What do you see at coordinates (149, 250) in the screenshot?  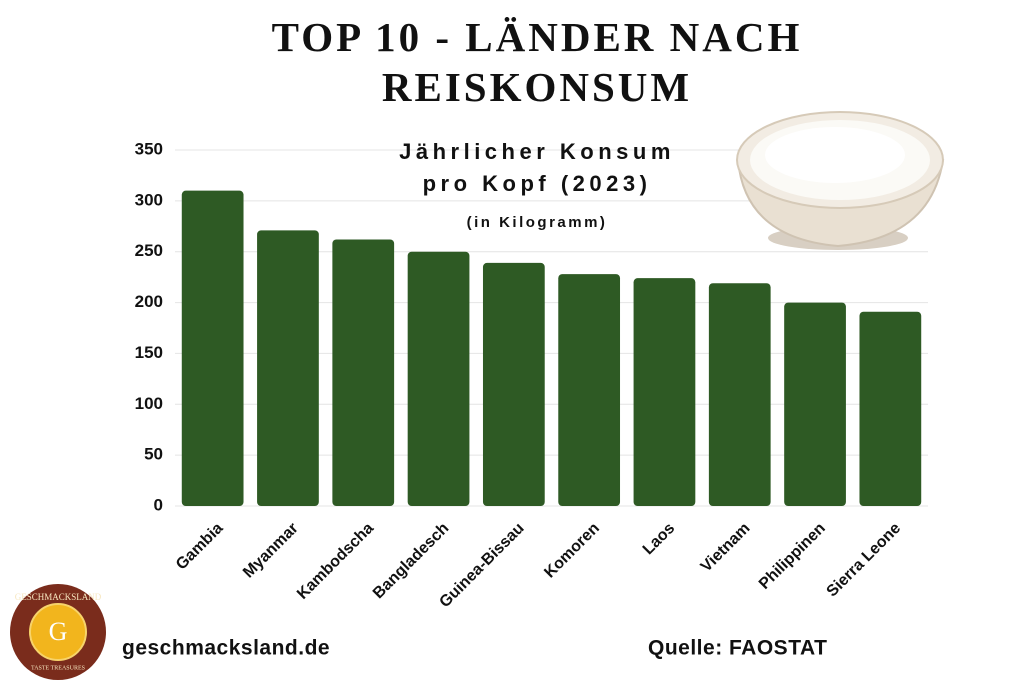 I see `y-tick-label: 250` at bounding box center [149, 250].